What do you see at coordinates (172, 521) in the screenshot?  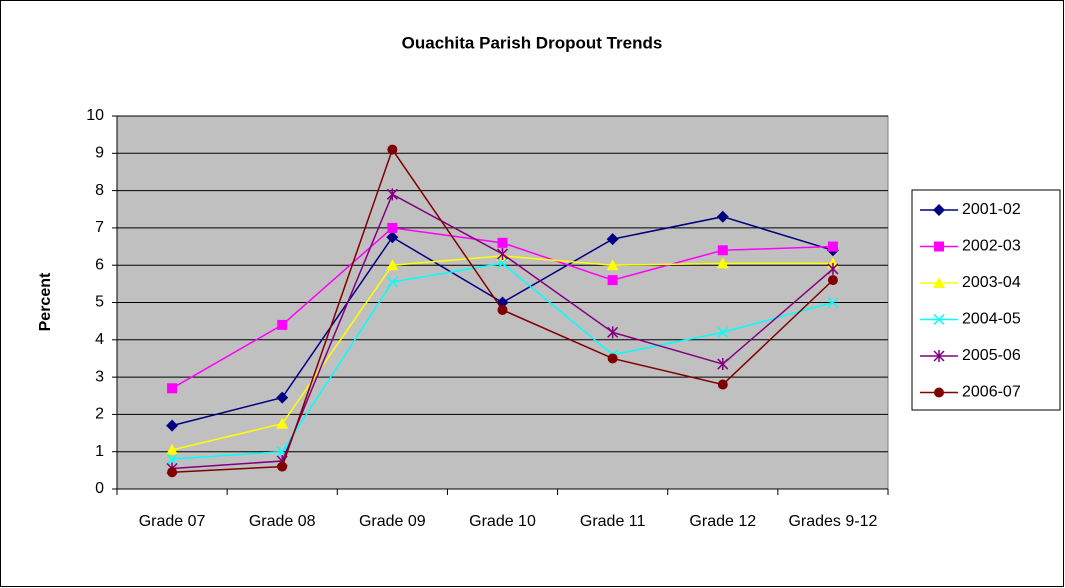 I see `x-tick-label: Grade 07` at bounding box center [172, 521].